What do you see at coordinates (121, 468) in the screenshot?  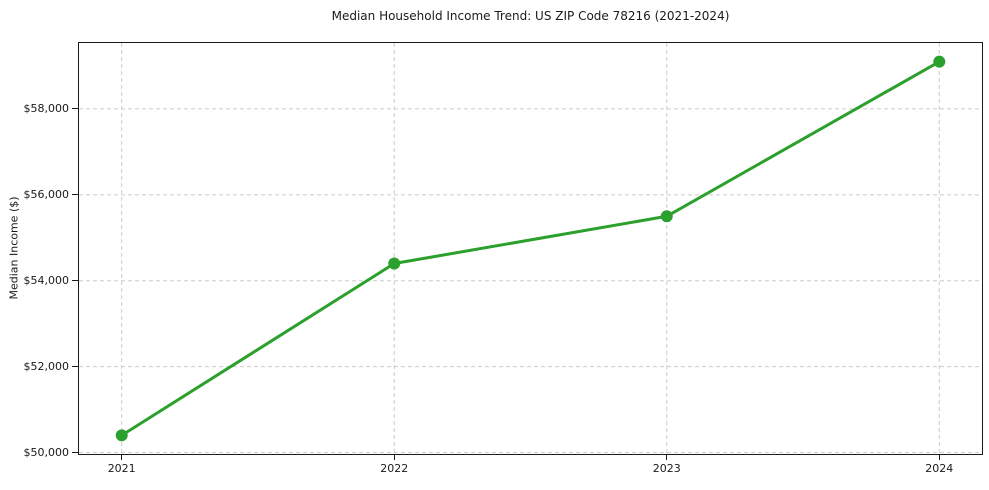 I see `x-tick-label: 2021` at bounding box center [121, 468].